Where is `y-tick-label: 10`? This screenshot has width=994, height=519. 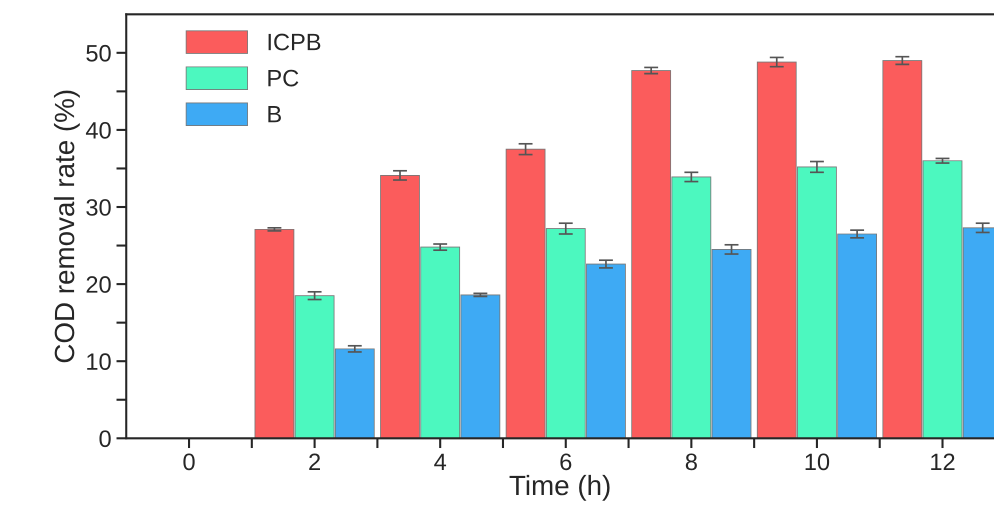
y-tick-label: 10 is located at coordinates (99, 361).